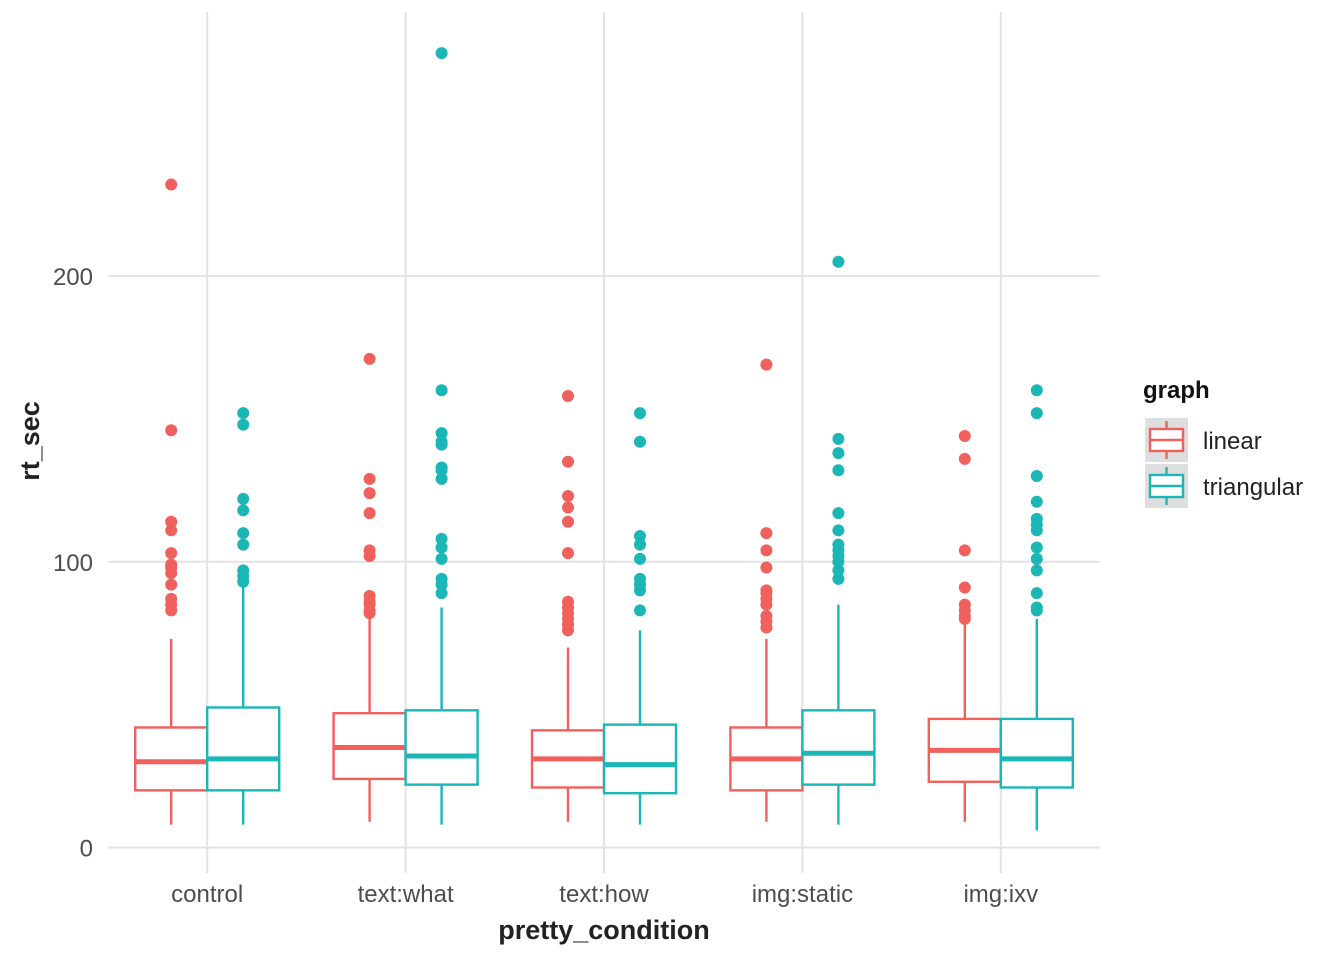 This screenshot has width=1344, height=960. What do you see at coordinates (207, 894) in the screenshot?
I see `x-tick-label: control` at bounding box center [207, 894].